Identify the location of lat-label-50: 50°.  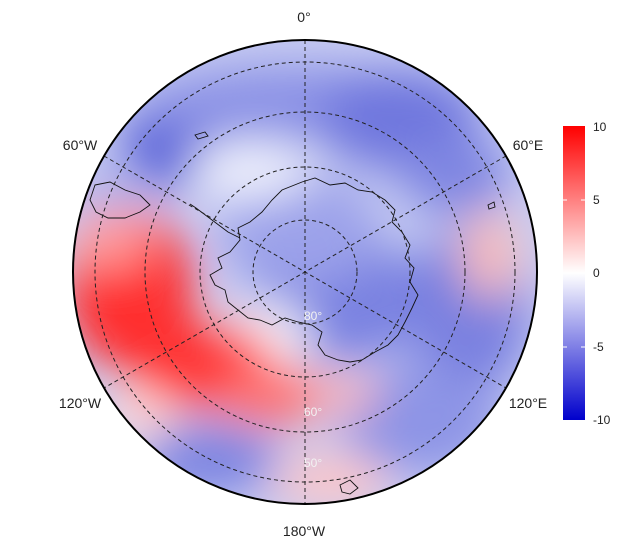
(313, 463).